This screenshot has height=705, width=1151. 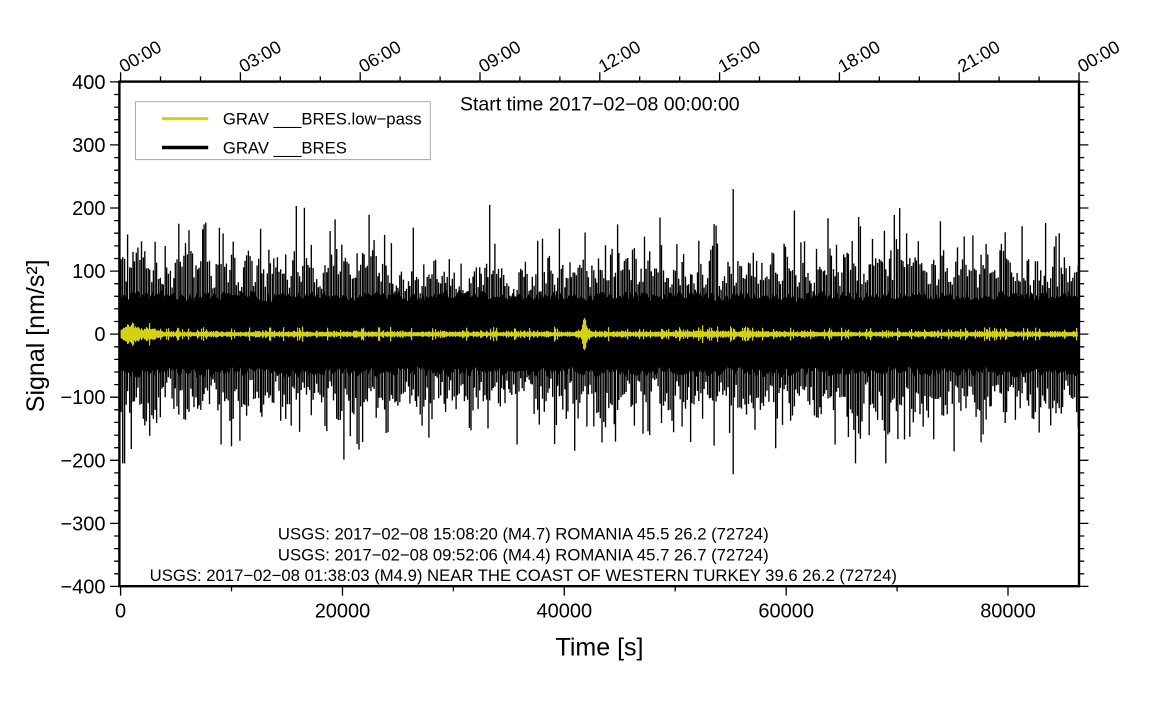 I want to click on svg-text: GRAV ___BRES, so click(x=285, y=147).